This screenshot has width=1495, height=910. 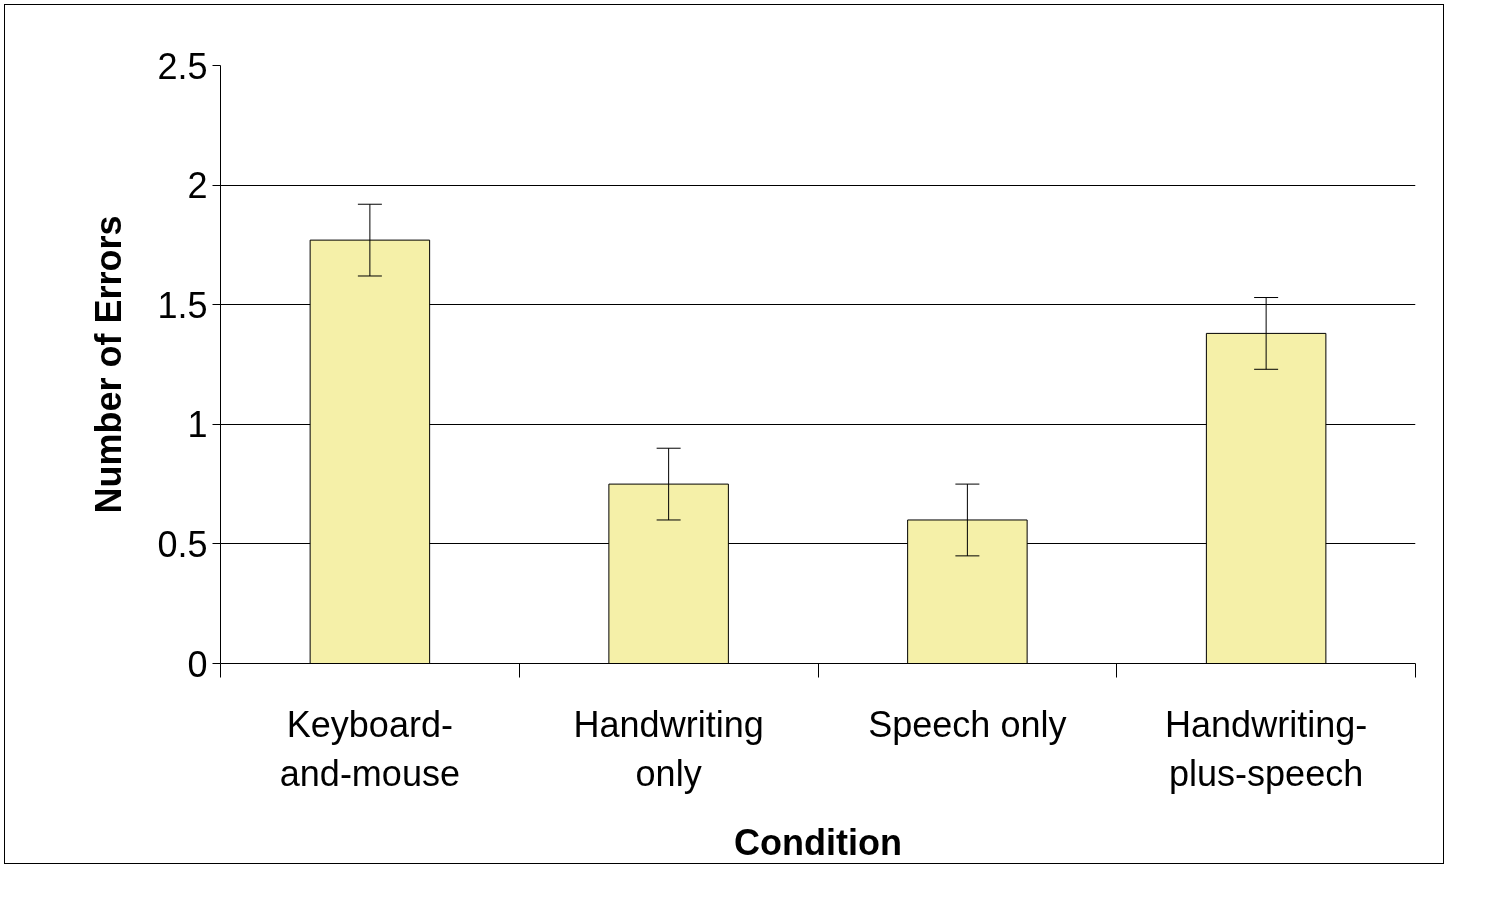 I want to click on x-tick-label: Handwriting only, so click(x=668, y=748).